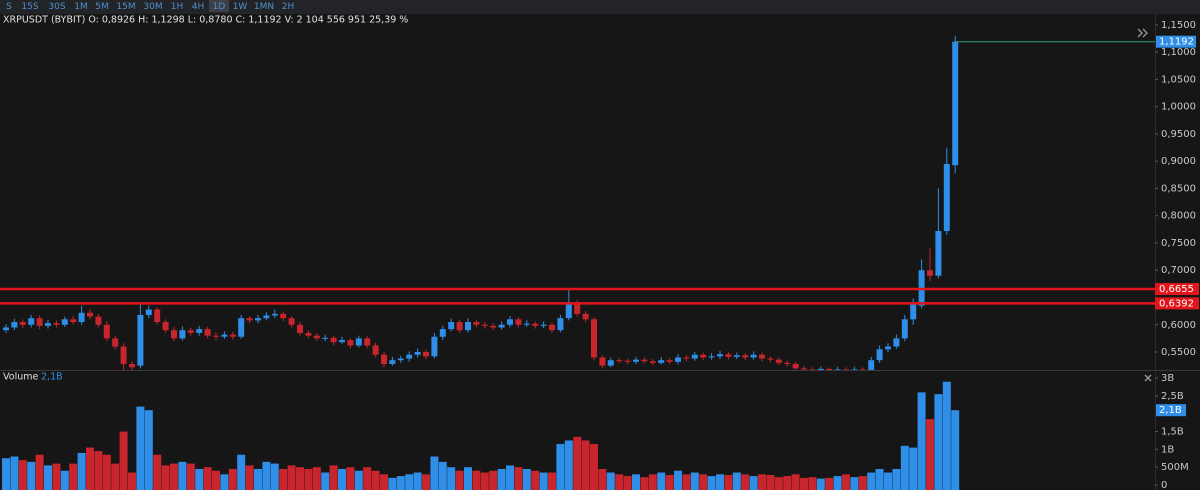 Image resolution: width=1200 pixels, height=490 pixels. What do you see at coordinates (81, 7) in the screenshot?
I see `timeframe-button: 1M` at bounding box center [81, 7].